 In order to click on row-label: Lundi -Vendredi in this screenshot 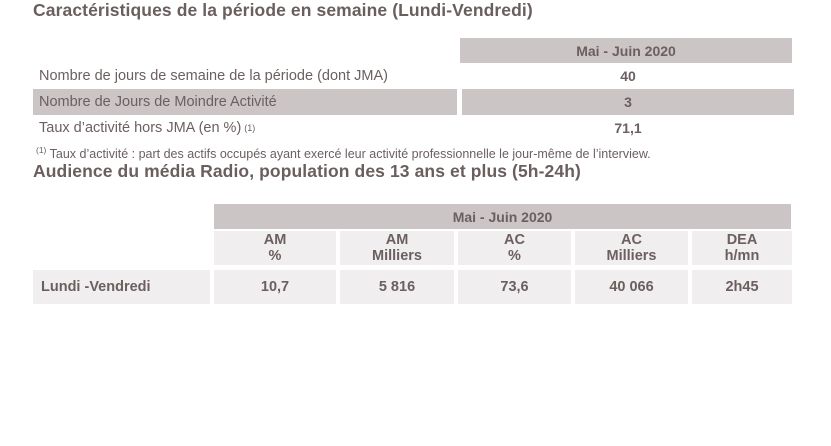, I will do `click(121, 287)`.